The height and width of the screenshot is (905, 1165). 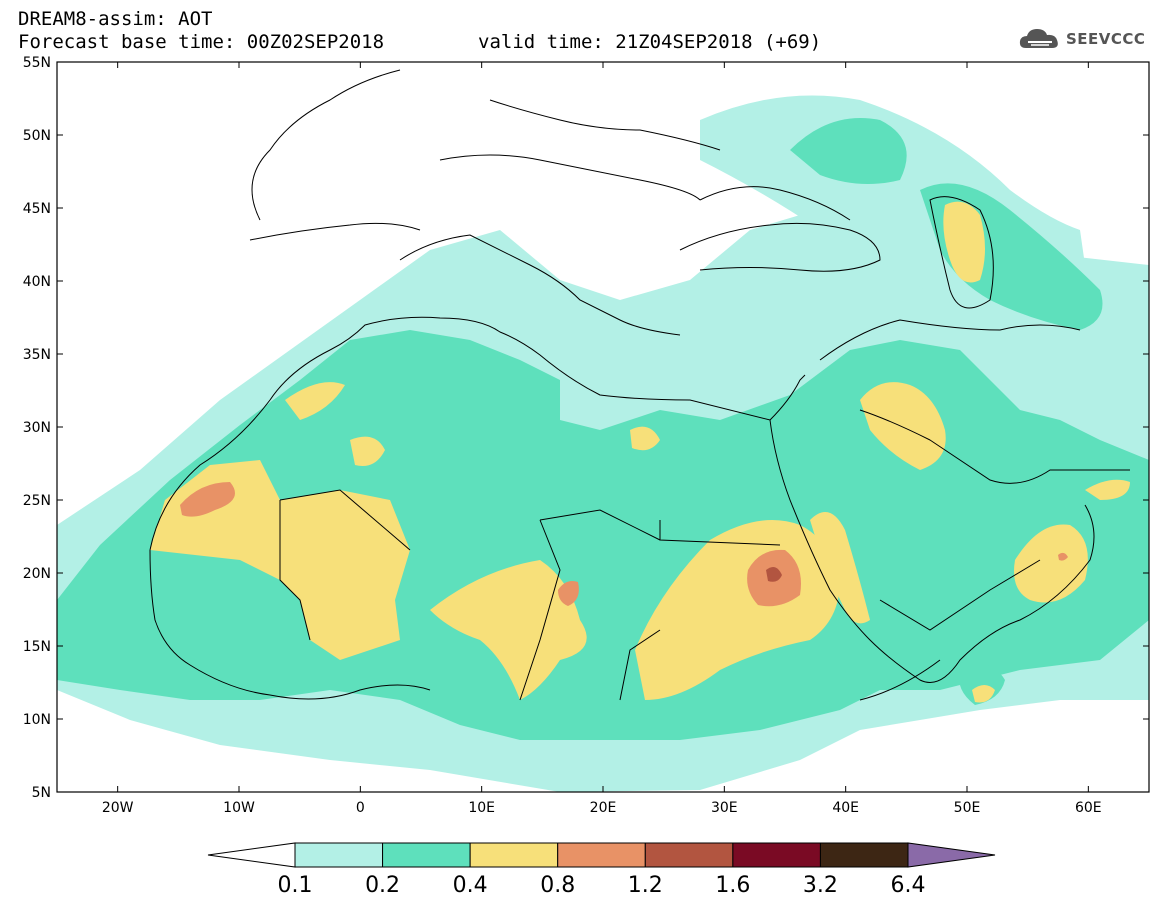 What do you see at coordinates (557, 885) in the screenshot?
I see `colorbar-label: 0.8` at bounding box center [557, 885].